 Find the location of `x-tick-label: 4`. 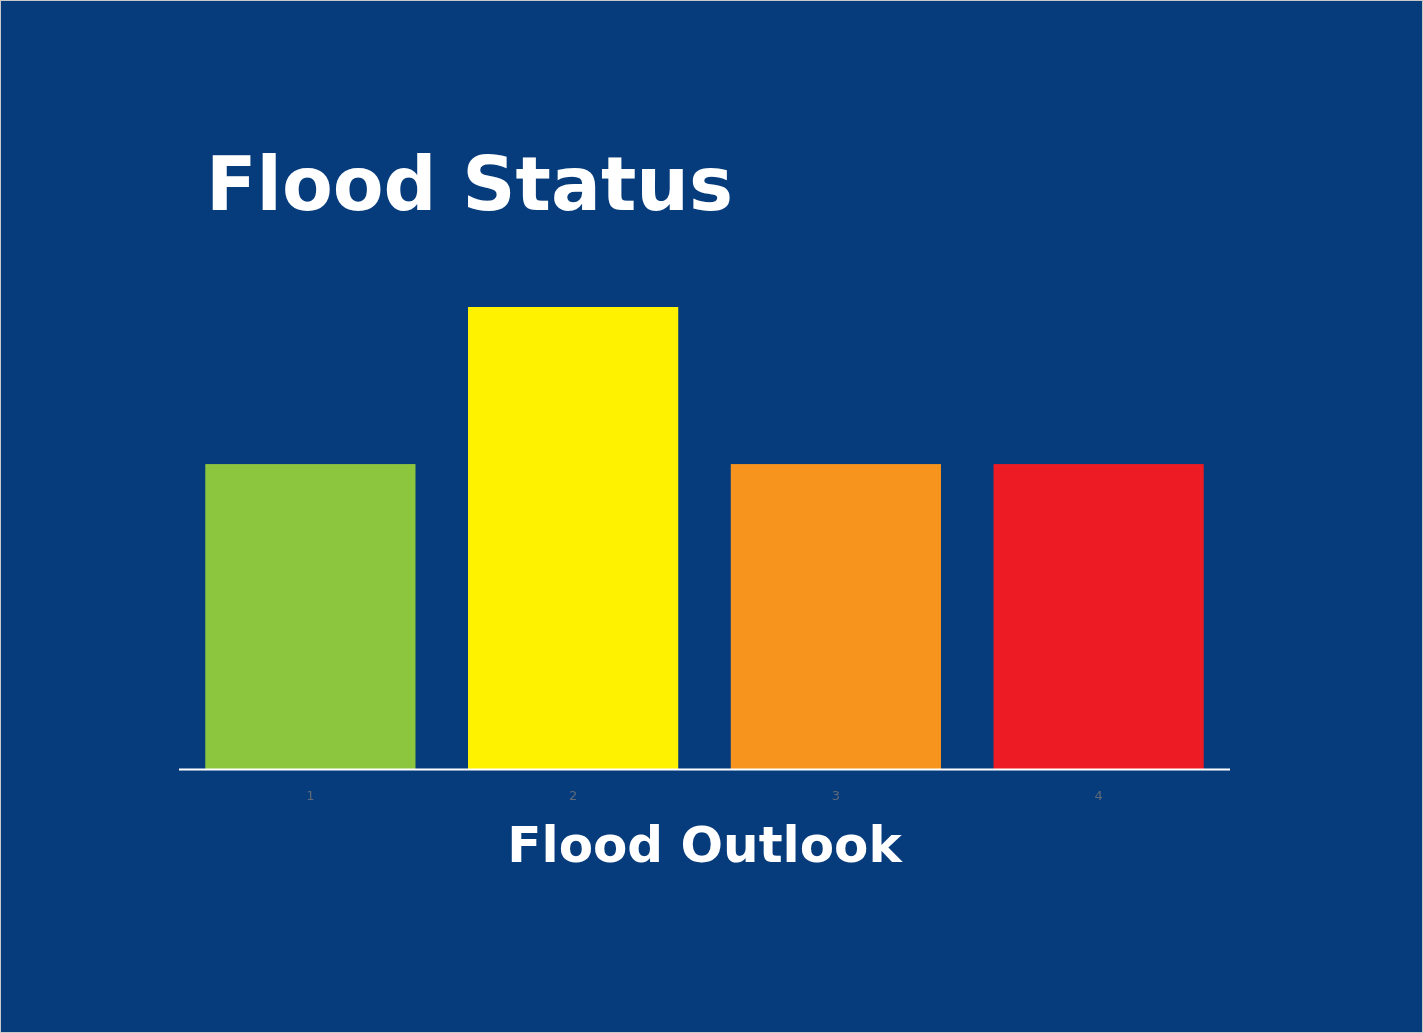

x-tick-label: 4 is located at coordinates (1098, 795).